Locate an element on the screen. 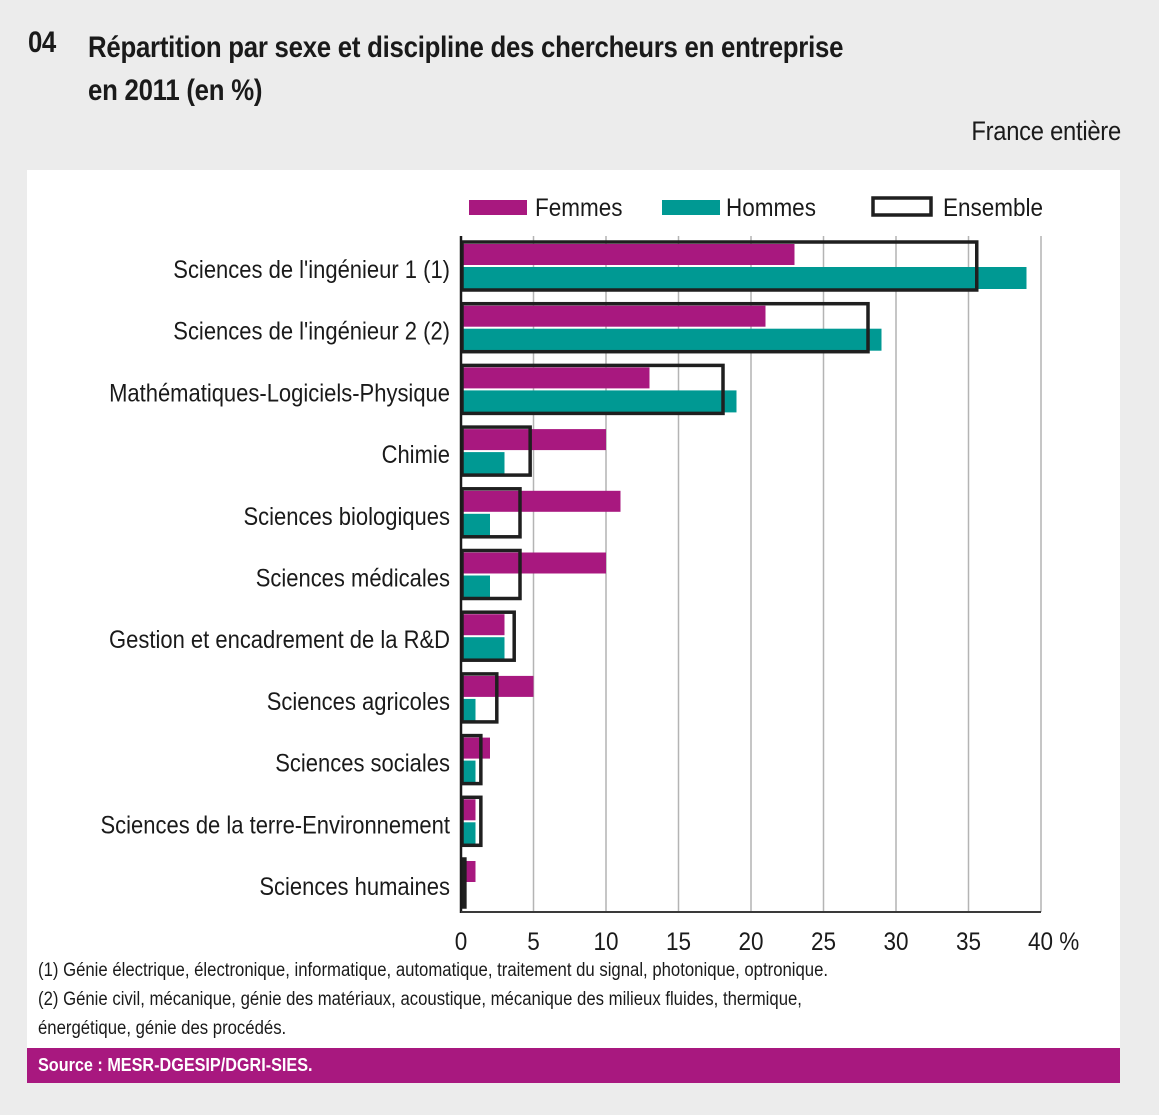 Image resolution: width=1159 pixels, height=1115 pixels. legend: Femmes Hommes Ensemble is located at coordinates (756, 208).